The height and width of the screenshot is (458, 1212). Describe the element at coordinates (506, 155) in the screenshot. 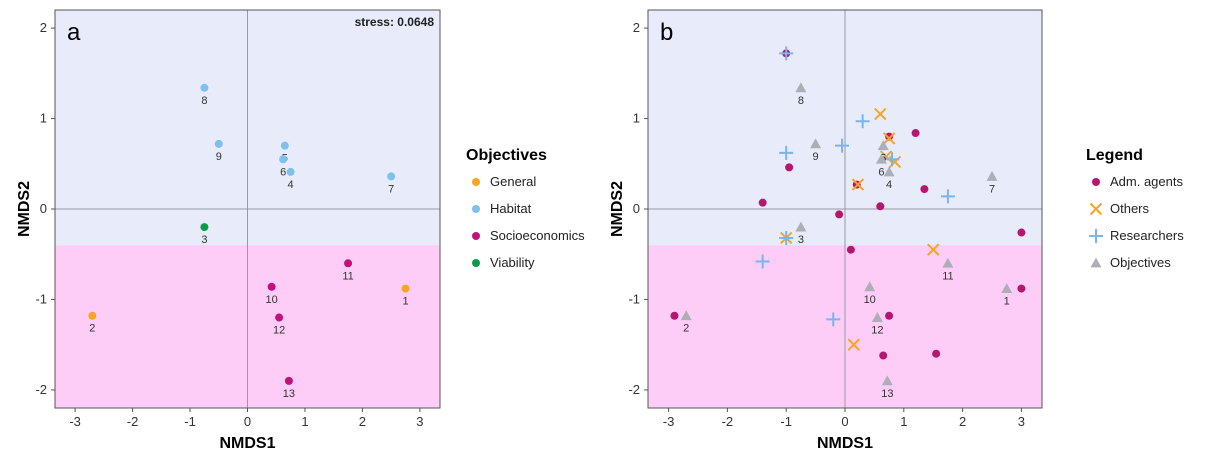

I see `legend-title: Objectives` at that location.